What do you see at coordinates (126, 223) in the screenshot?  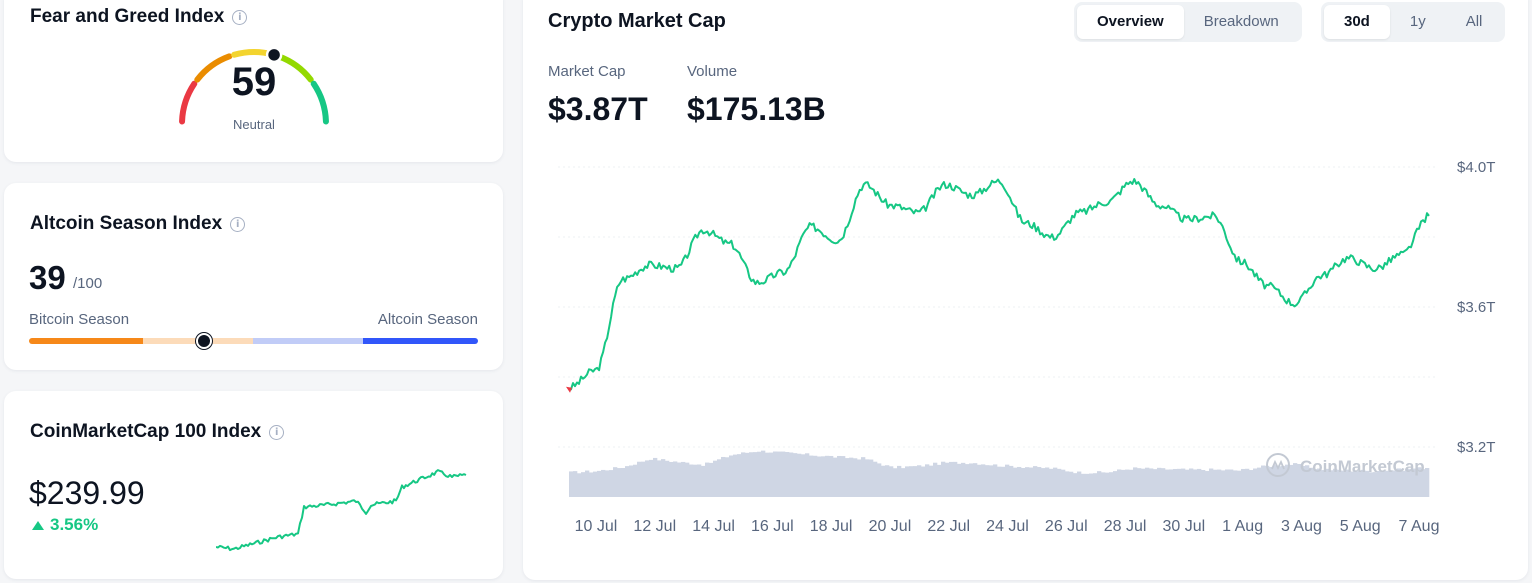 I see `altcoin-season-title-text: Altcoin Season Index` at bounding box center [126, 223].